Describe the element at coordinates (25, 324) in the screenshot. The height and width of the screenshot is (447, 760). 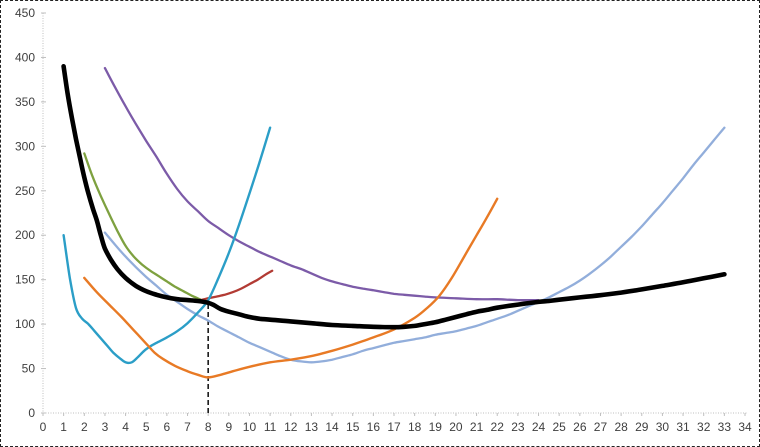
I see `y-tick-label: 100` at that location.